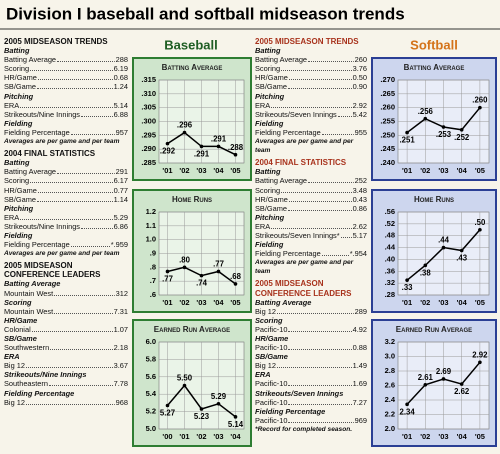  Describe the element at coordinates (359, 348) in the screenshot. I see `stat-value: 0.88` at that location.